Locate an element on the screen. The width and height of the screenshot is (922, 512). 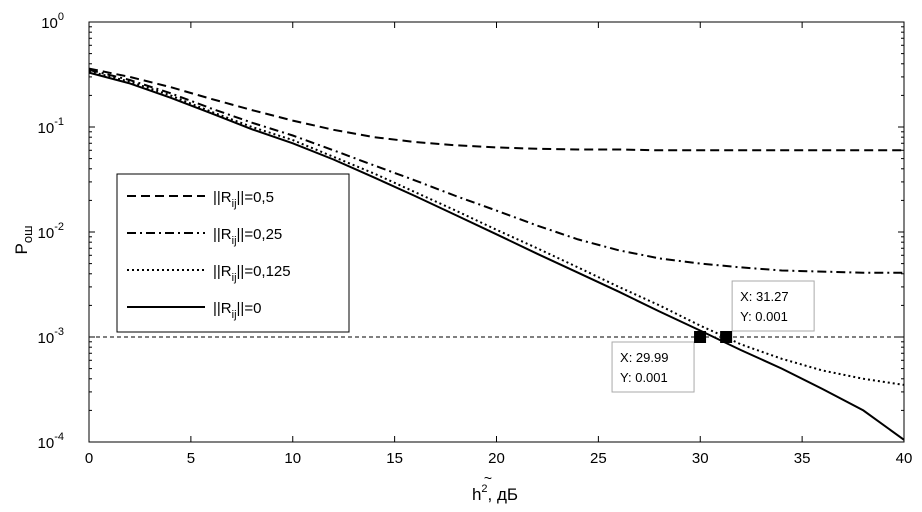
legend-label-post: ||=0,5 is located at coordinates (255, 197).